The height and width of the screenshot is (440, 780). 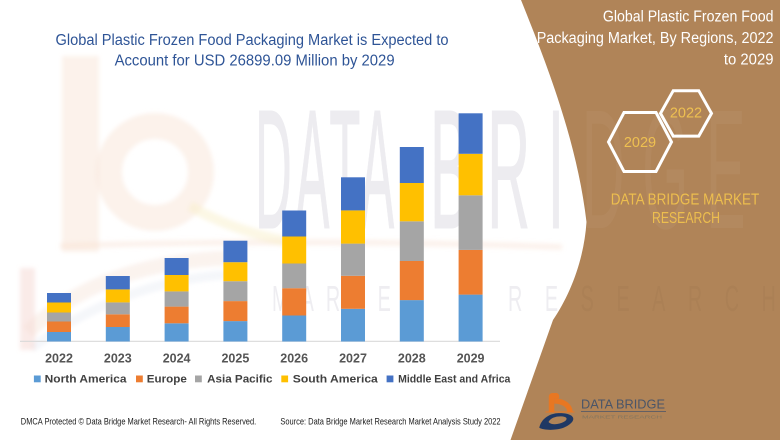 What do you see at coordinates (239, 380) in the screenshot?
I see `svg-text: Asia Pacific` at bounding box center [239, 380].